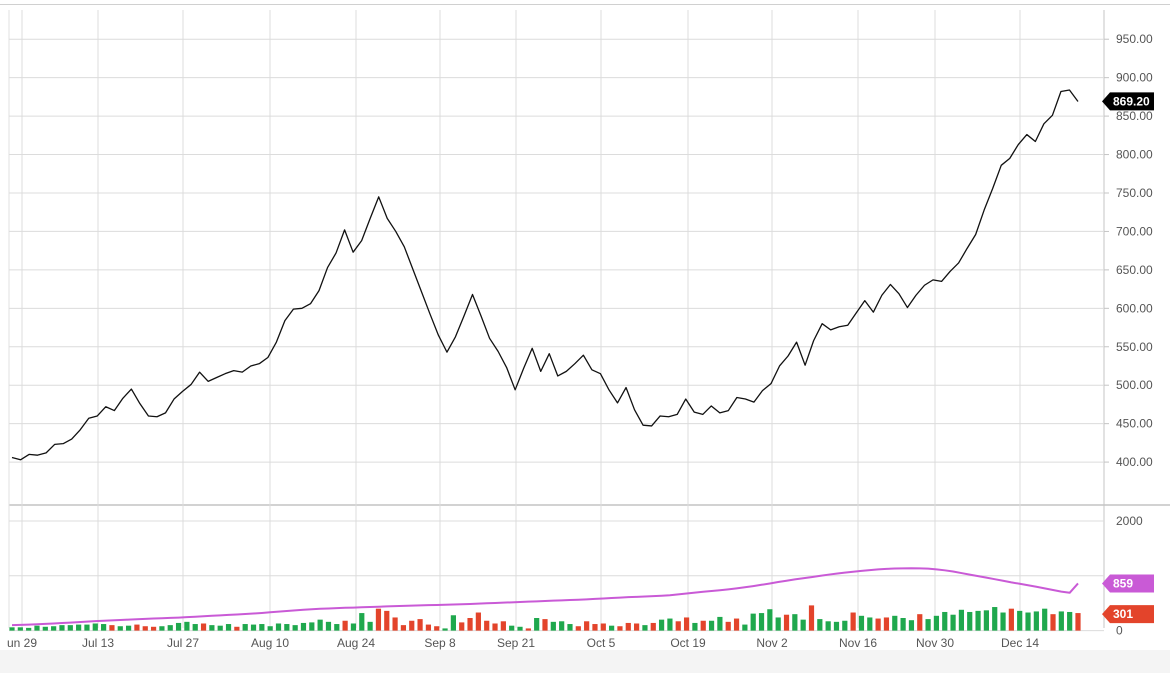 The width and height of the screenshot is (1170, 678). I want to click on price-tick-label: 700.00, so click(1134, 231).